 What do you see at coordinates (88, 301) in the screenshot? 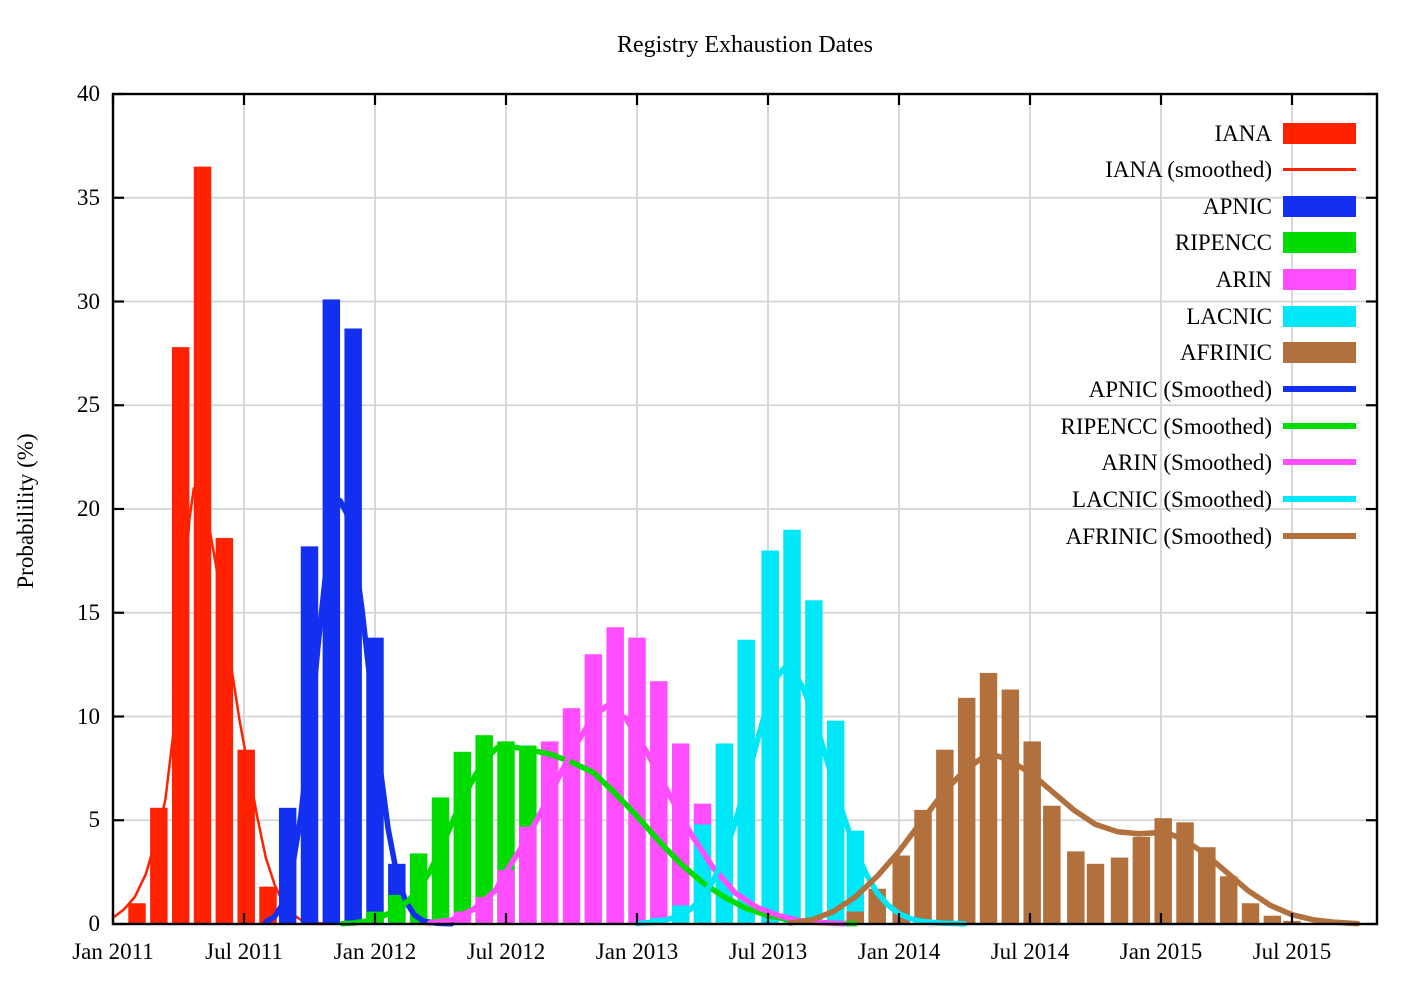
I see `y-tick-label: 30` at bounding box center [88, 301].